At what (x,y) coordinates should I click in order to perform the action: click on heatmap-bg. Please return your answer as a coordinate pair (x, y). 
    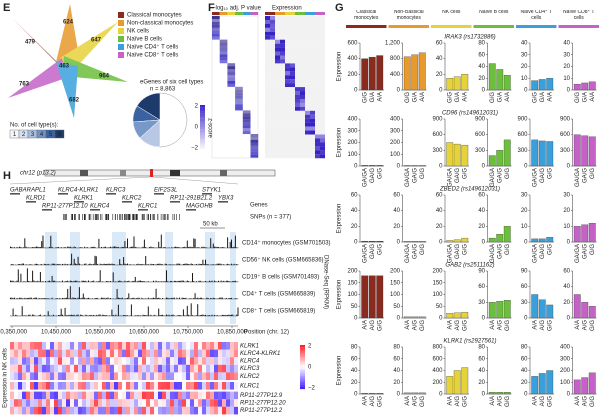
    Looking at the image, I should click on (235, 87).